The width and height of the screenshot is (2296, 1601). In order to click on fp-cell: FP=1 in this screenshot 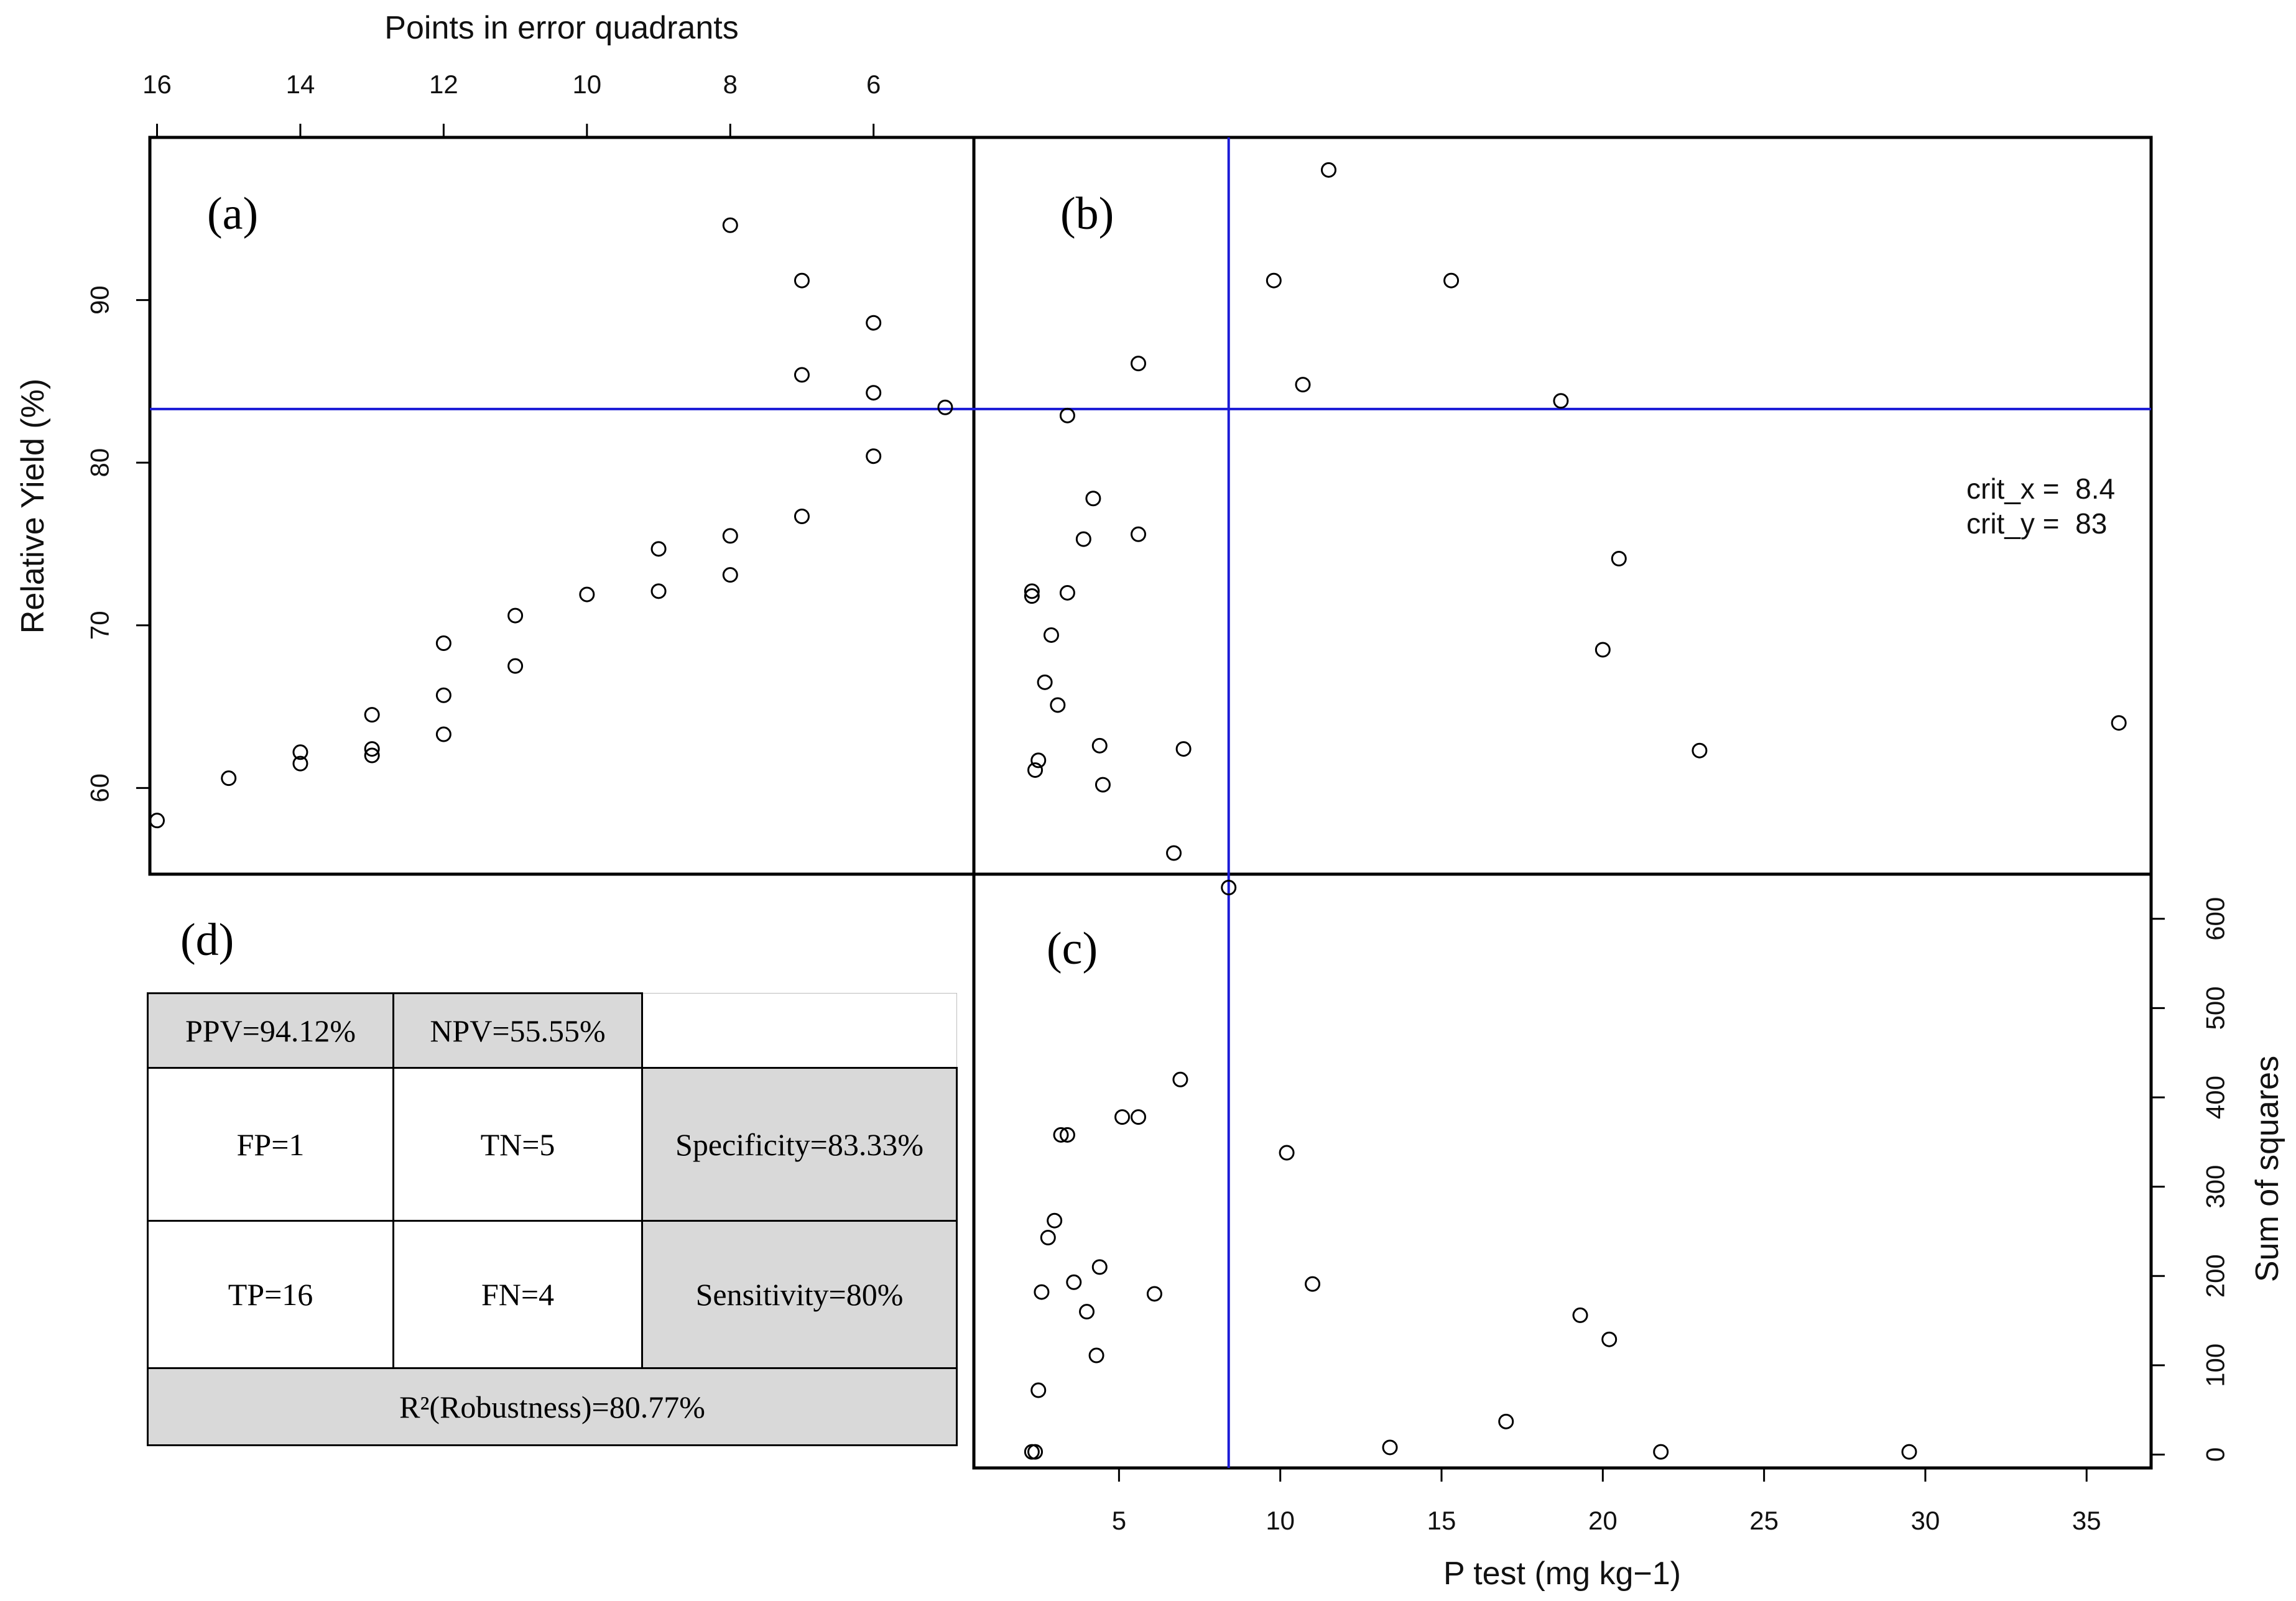, I will do `click(270, 1144)`.